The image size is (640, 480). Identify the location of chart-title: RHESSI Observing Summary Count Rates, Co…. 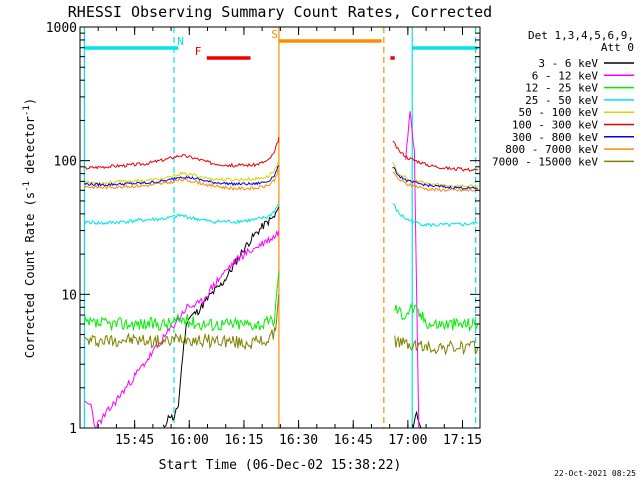
(280, 12).